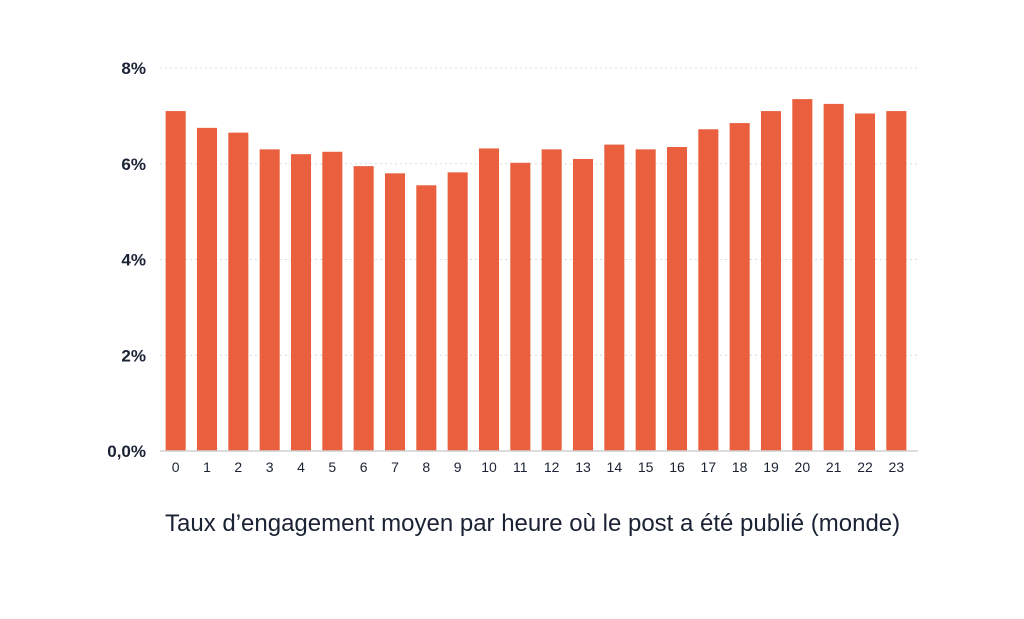  I want to click on y-tick-label: 6%, so click(133, 164).